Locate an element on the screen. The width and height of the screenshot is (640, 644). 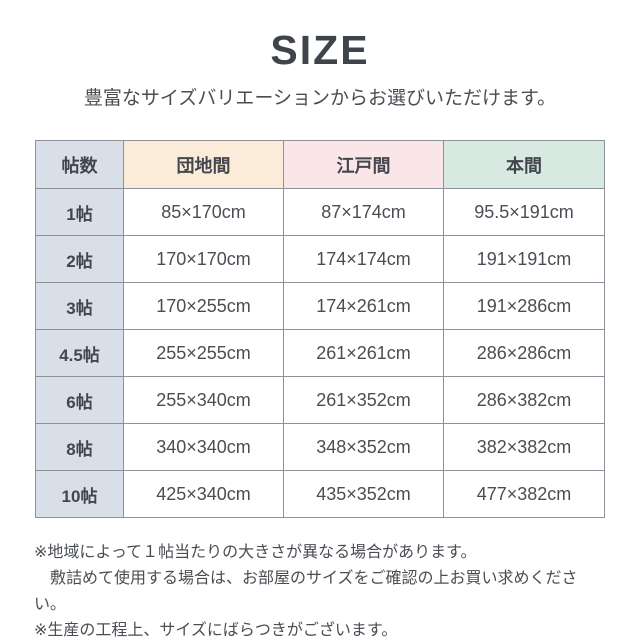
size-cell: 87×174cm is located at coordinates (363, 212).